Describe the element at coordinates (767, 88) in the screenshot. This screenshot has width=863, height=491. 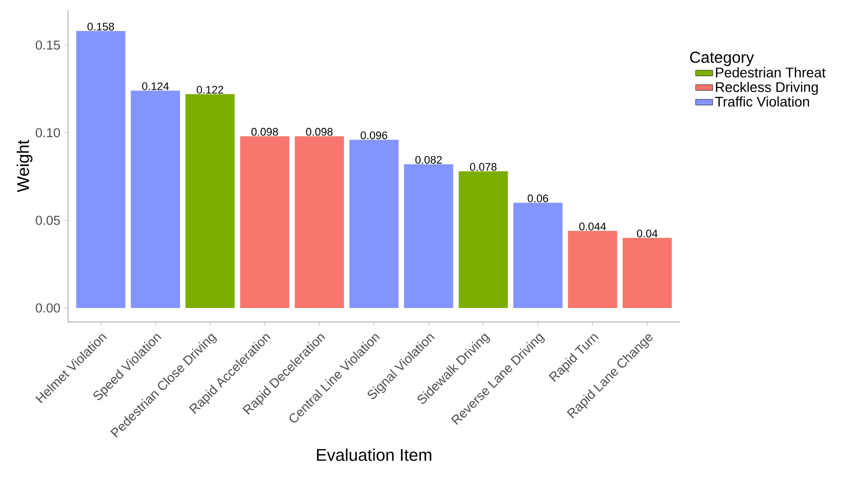
I see `legend-label: Reckless Driving` at that location.